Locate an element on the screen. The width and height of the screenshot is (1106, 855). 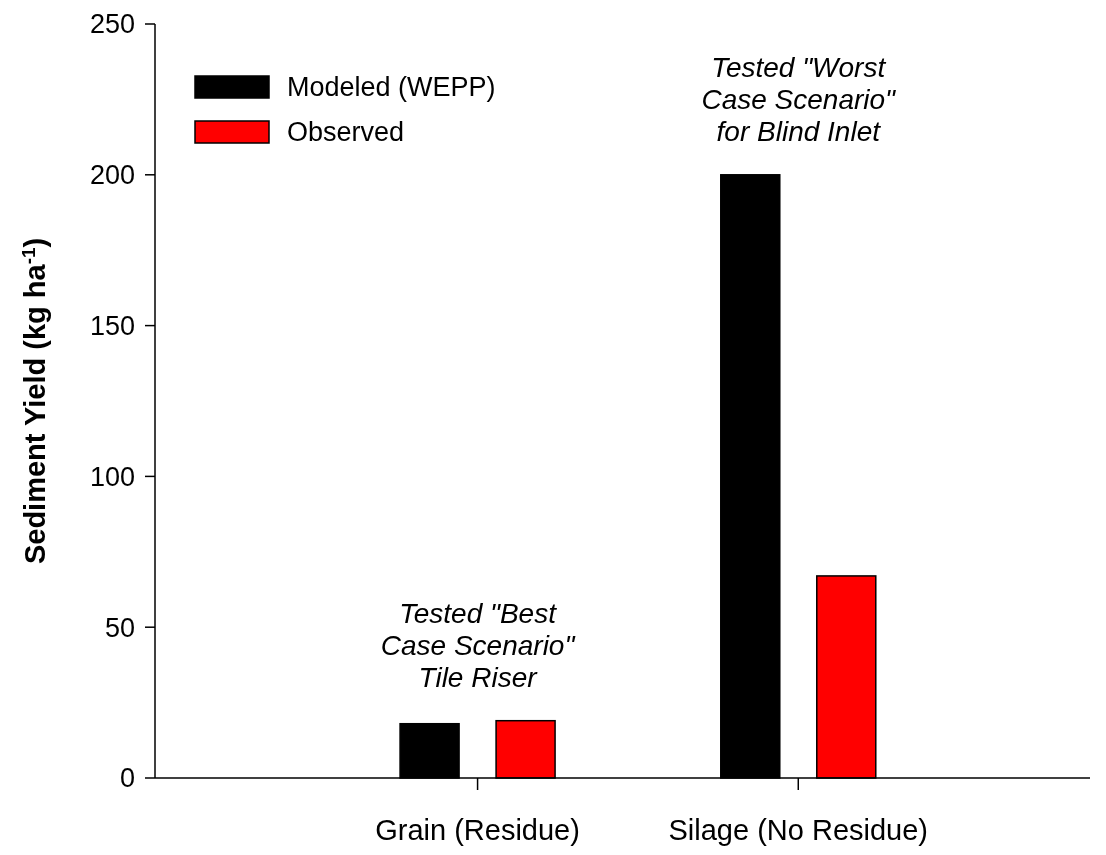
annotation: Tested "Best Case Scenario" Tile Riser is located at coordinates (478, 645).